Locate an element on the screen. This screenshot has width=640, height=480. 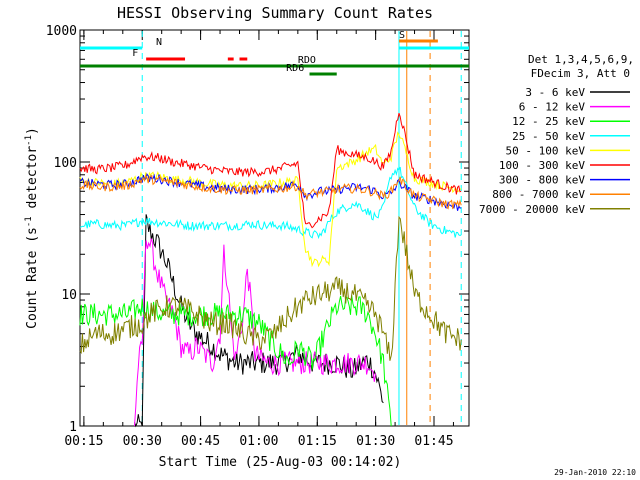
y-tick-label: 1000 is located at coordinates (61, 31).